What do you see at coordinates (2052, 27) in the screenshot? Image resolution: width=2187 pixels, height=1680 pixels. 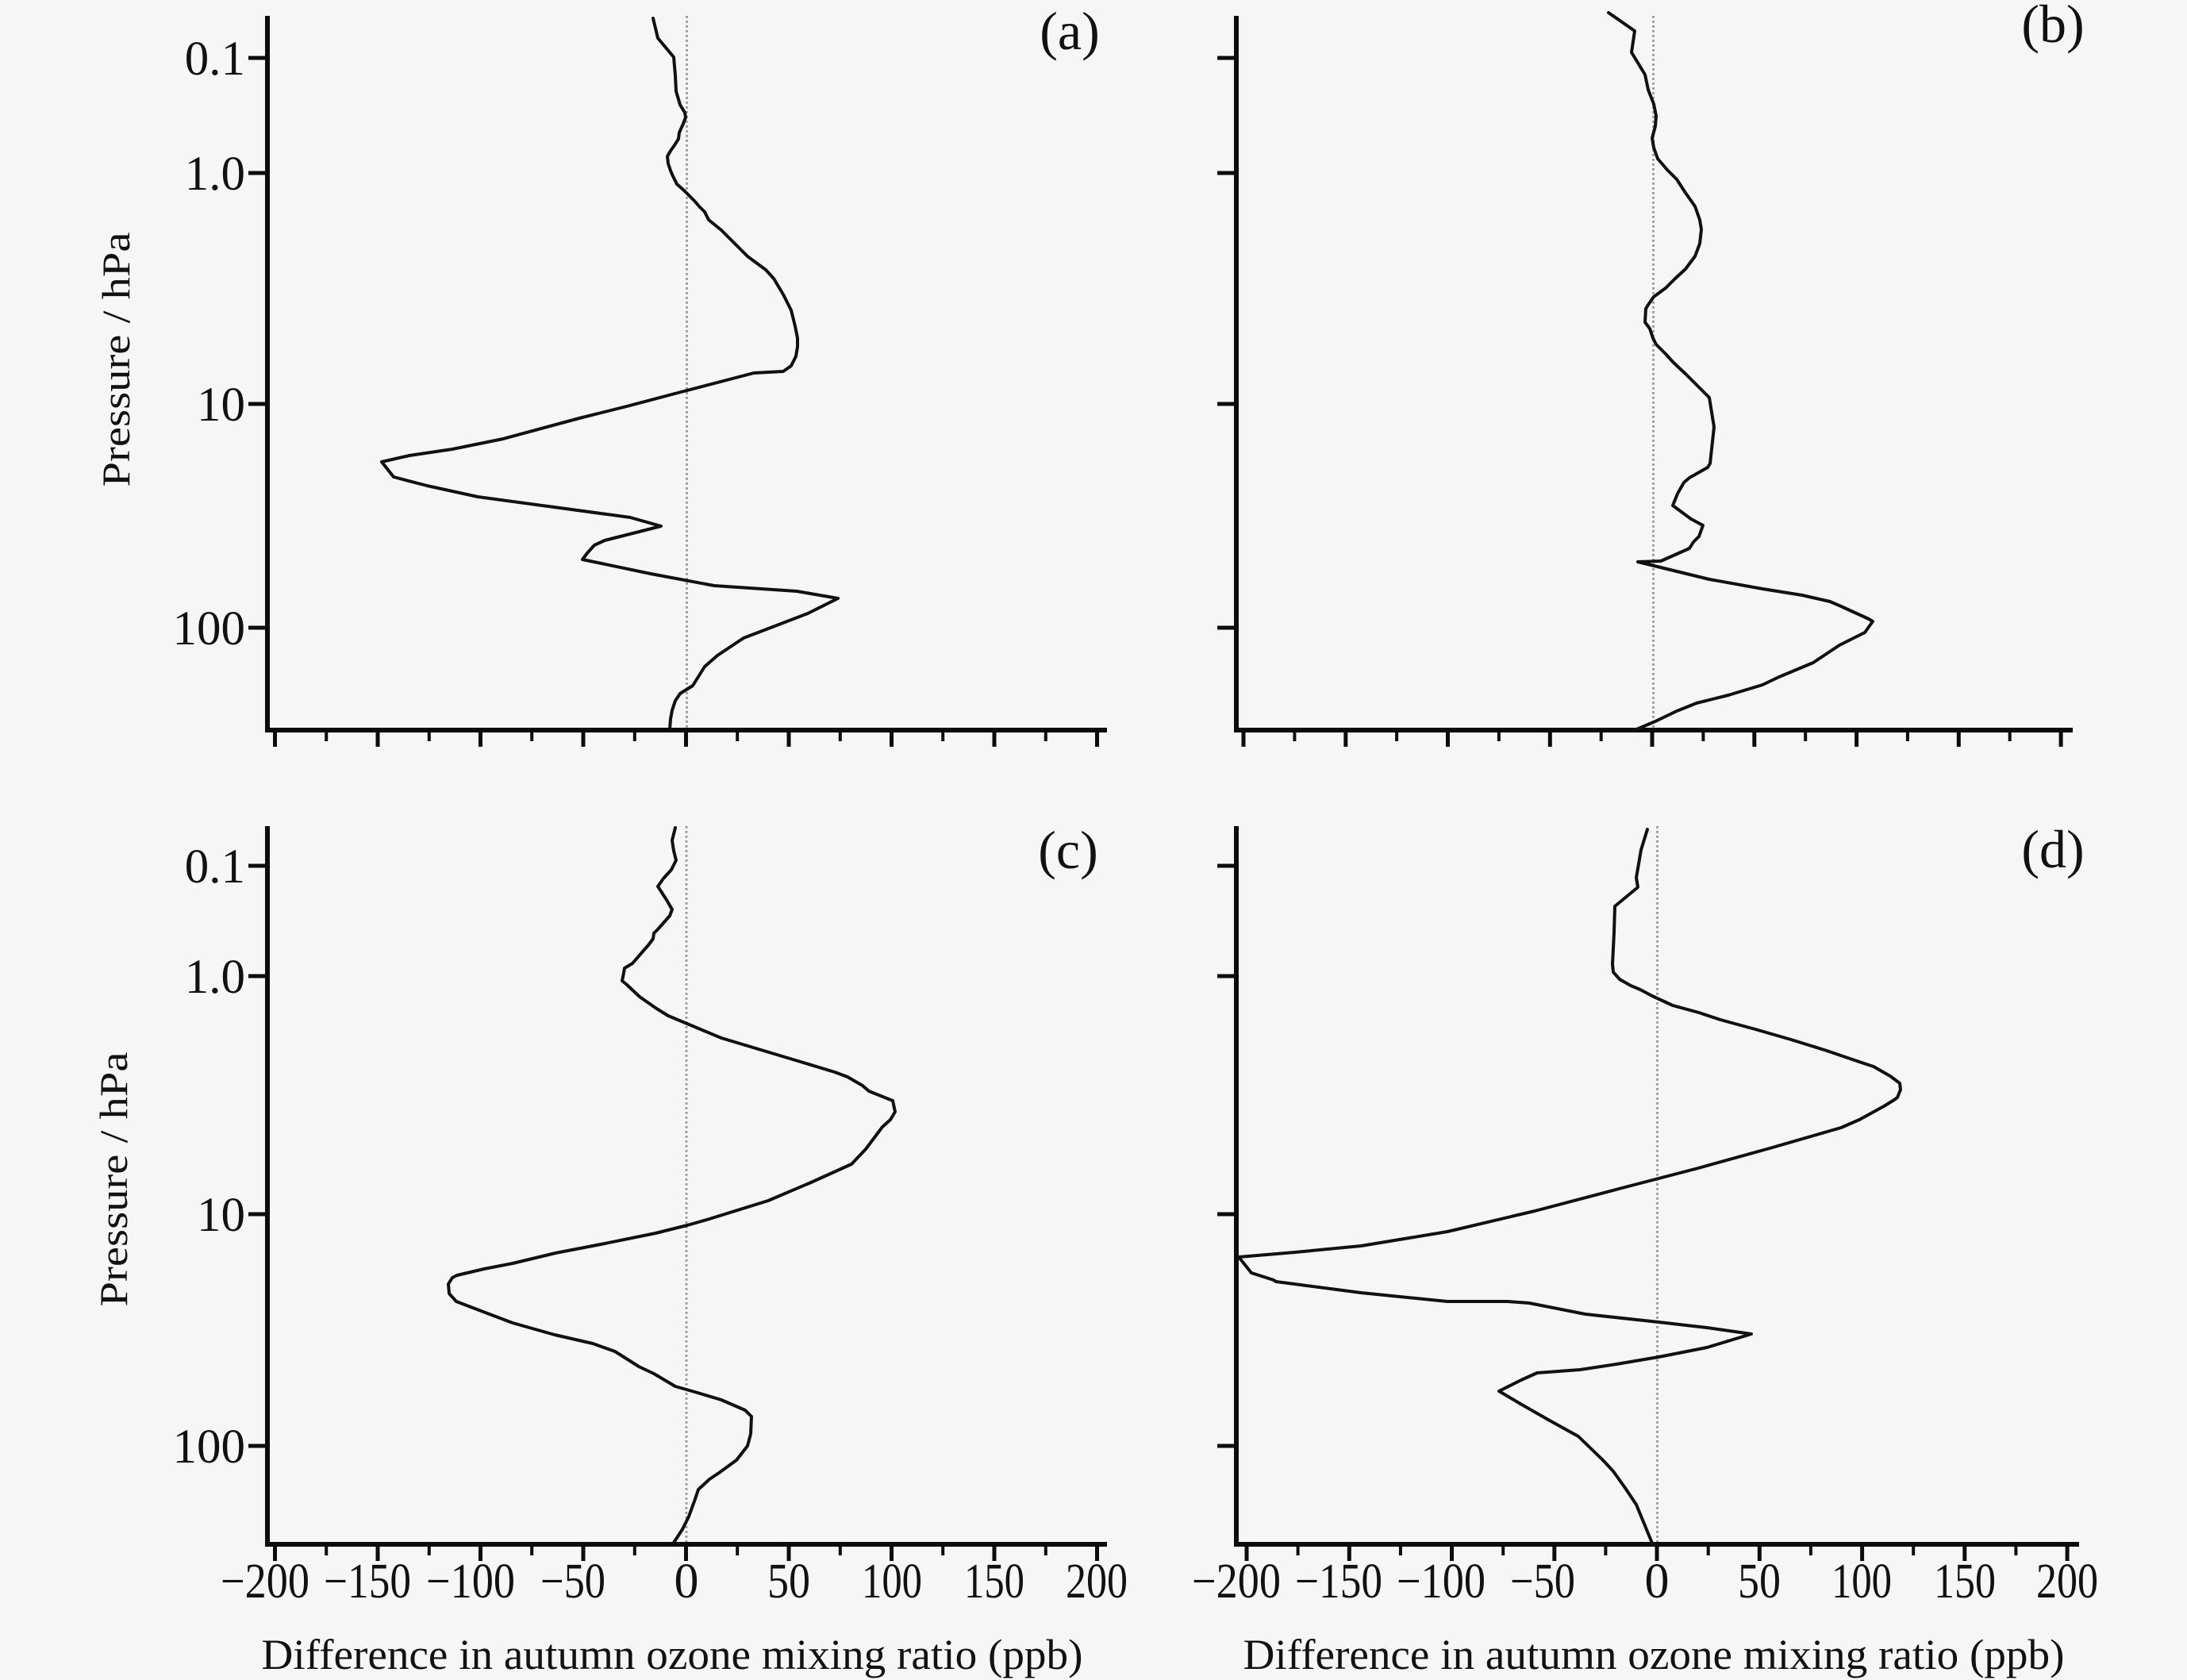 I see `svg-text: (b)` at bounding box center [2052, 27].